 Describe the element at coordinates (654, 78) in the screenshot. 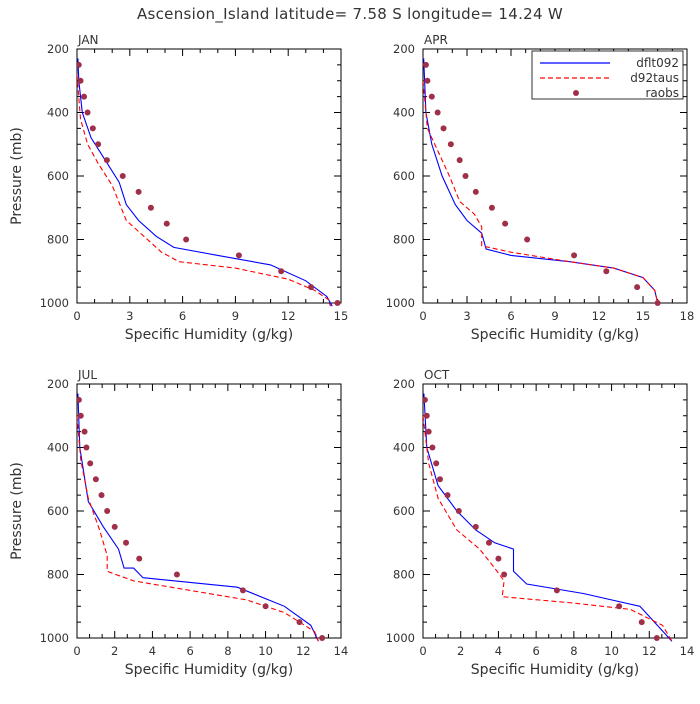

I see `legend-label: d92taus` at that location.